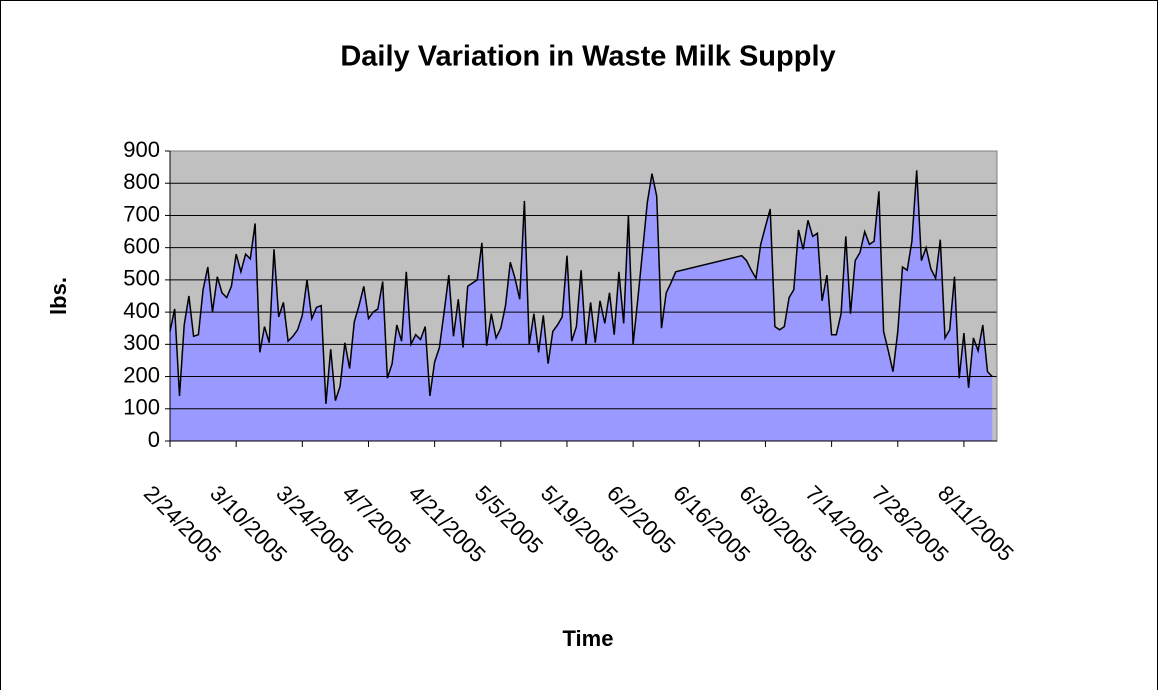 The width and height of the screenshot is (1158, 690). What do you see at coordinates (141, 374) in the screenshot?
I see `y-tick-label: 200` at bounding box center [141, 374].